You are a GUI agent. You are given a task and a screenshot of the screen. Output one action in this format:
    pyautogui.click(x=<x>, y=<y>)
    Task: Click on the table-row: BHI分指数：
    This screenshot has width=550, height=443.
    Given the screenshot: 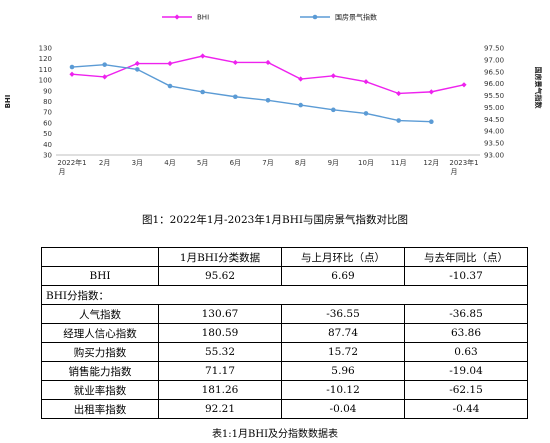 What is the action you would take?
    pyautogui.click(x=284, y=295)
    